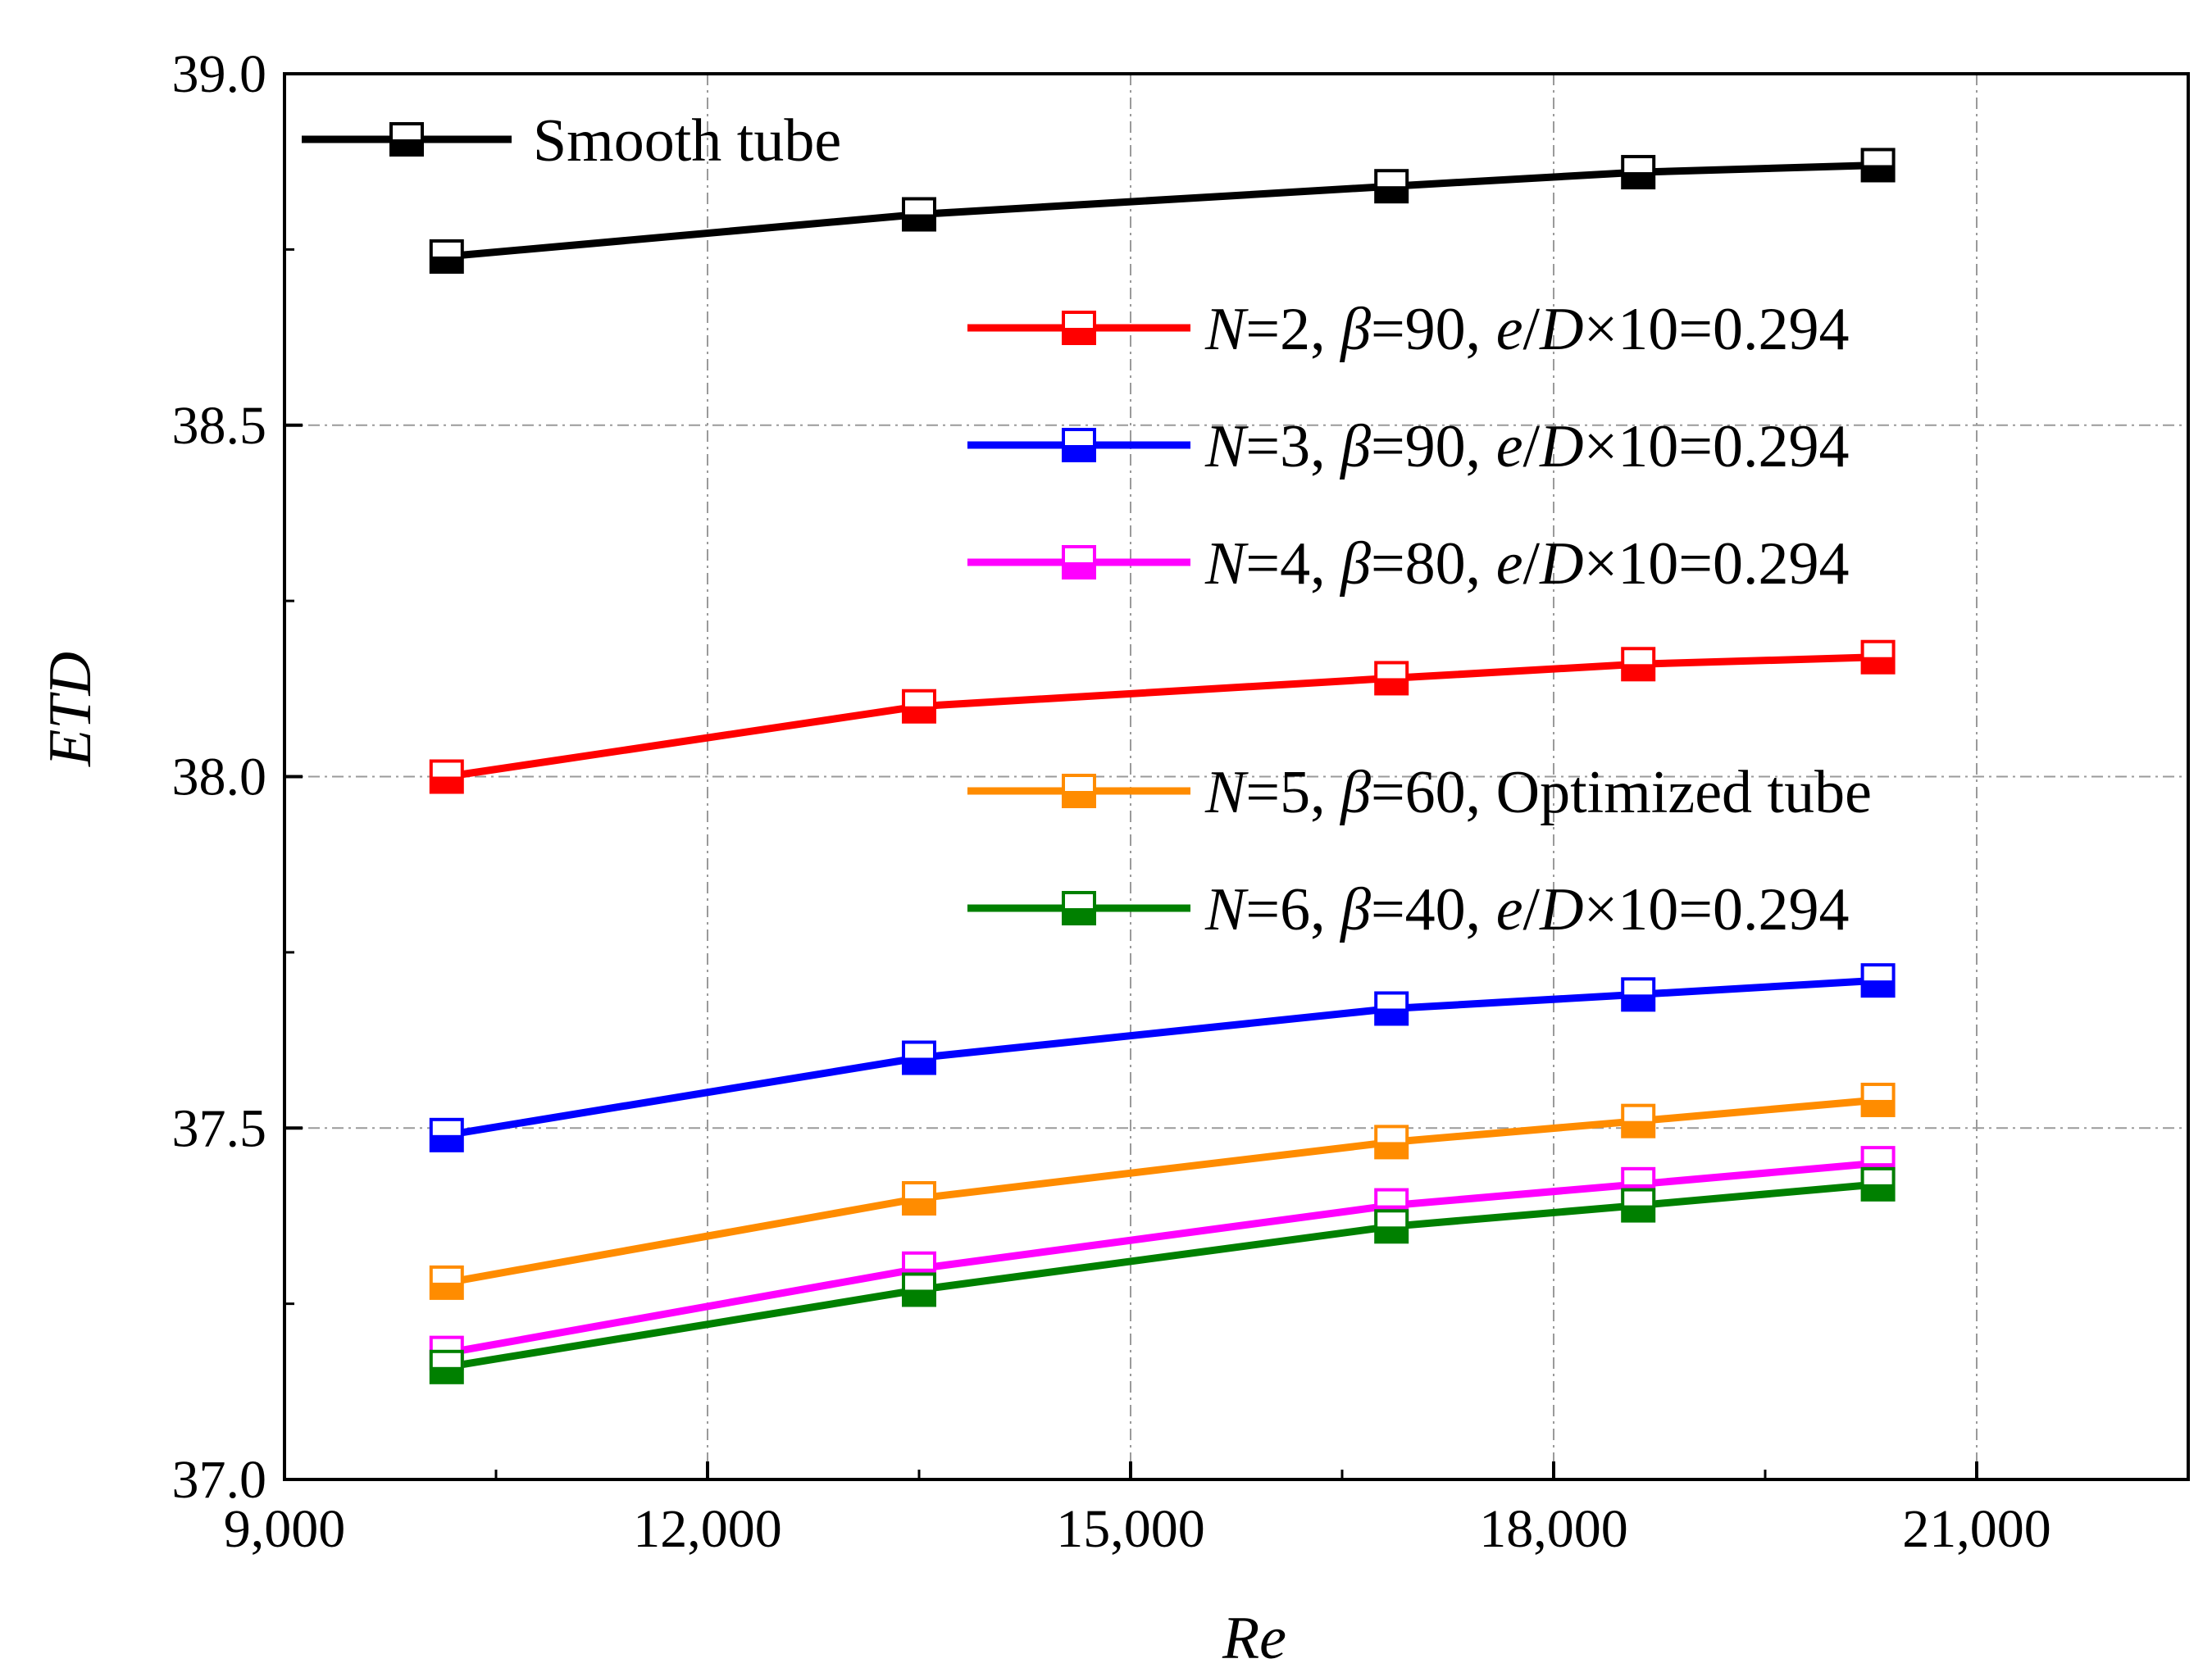  Describe the element at coordinates (1130, 1529) in the screenshot. I see `x-tick-label: 15,000` at that location.